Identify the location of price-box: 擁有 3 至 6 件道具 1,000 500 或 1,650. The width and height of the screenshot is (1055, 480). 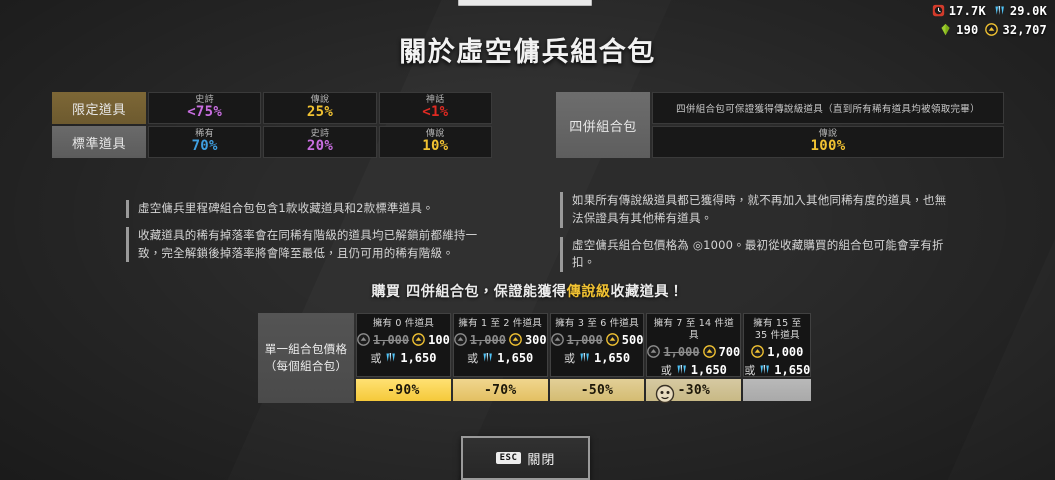
(597, 345).